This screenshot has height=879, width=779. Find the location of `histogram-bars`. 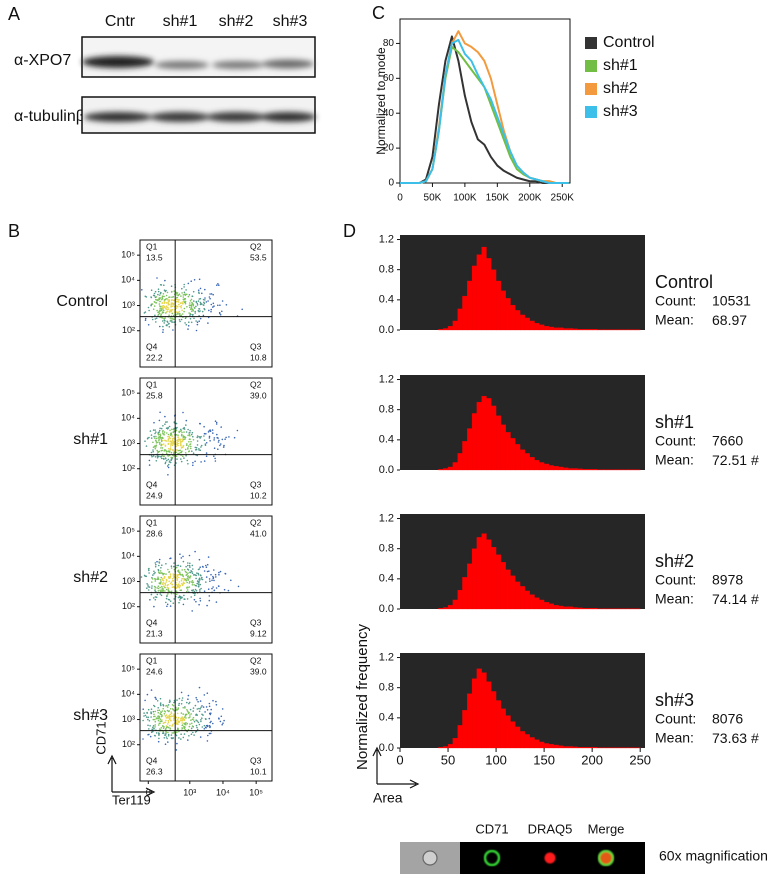

histogram-bars is located at coordinates (539, 288).